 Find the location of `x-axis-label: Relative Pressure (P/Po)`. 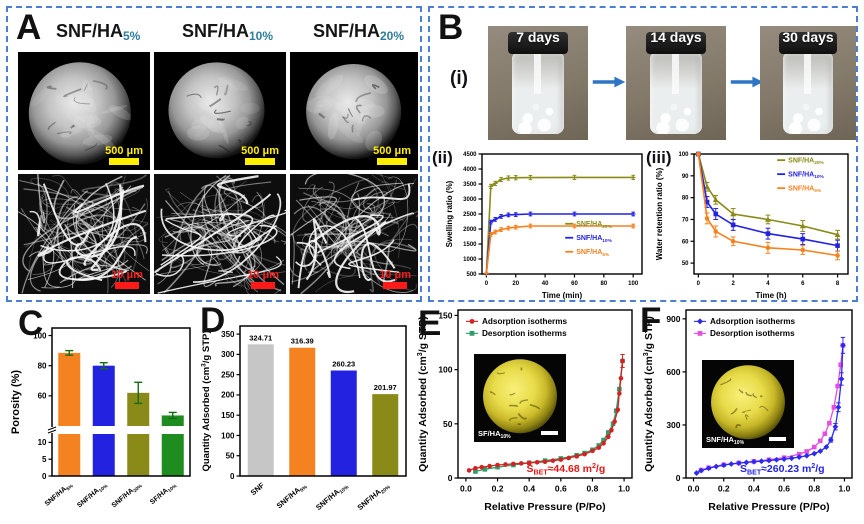

x-axis-label: Relative Pressure (P/Po) is located at coordinates (544, 507).